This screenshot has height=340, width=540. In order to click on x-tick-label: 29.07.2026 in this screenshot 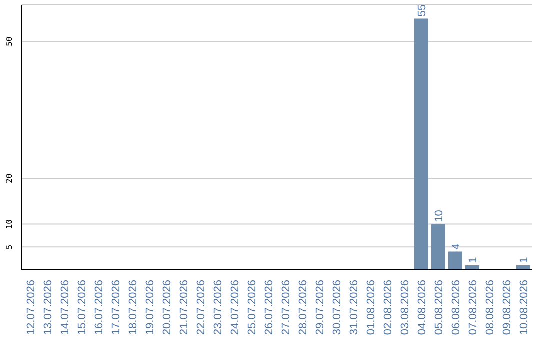, I will do `click(320, 308)`.